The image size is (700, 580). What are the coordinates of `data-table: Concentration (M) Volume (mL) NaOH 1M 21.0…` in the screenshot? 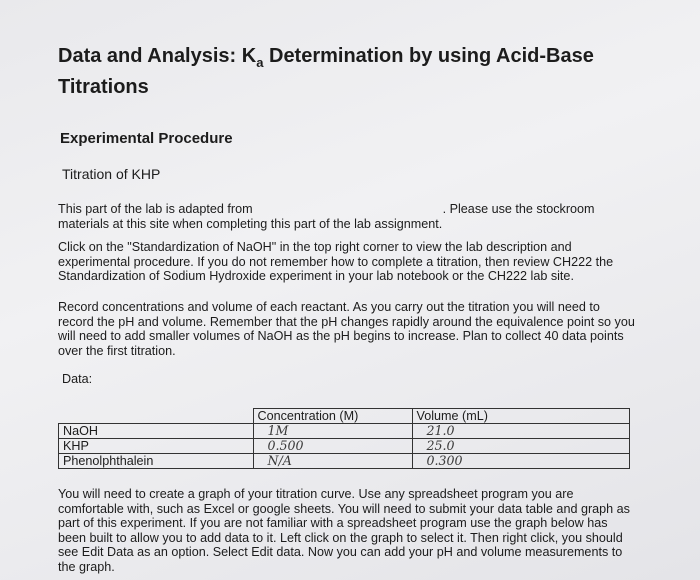 It's located at (344, 438).